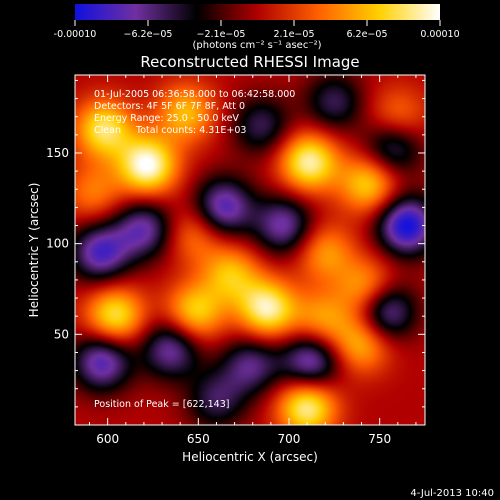 This screenshot has width=500, height=500. Describe the element at coordinates (256, 45) in the screenshot. I see `colorbar-unit: (photons cm⁻² s⁻¹ asec⁻²)` at that location.